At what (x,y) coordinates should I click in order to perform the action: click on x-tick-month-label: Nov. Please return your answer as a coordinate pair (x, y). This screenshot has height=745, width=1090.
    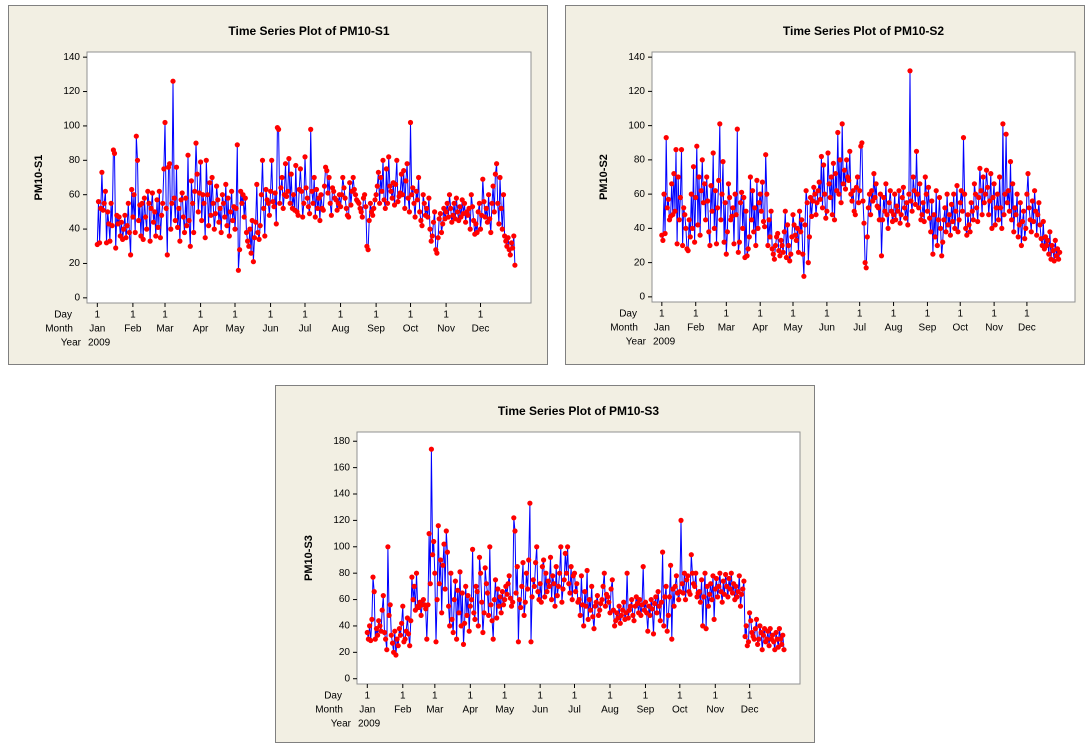
    Looking at the image, I should click on (994, 328).